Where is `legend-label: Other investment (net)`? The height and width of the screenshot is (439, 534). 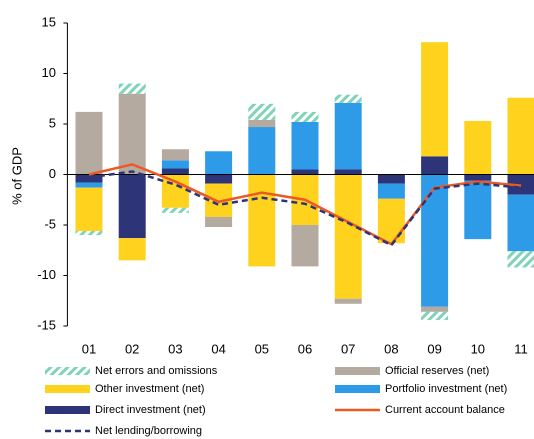 legend-label: Other investment (net) is located at coordinates (149, 389).